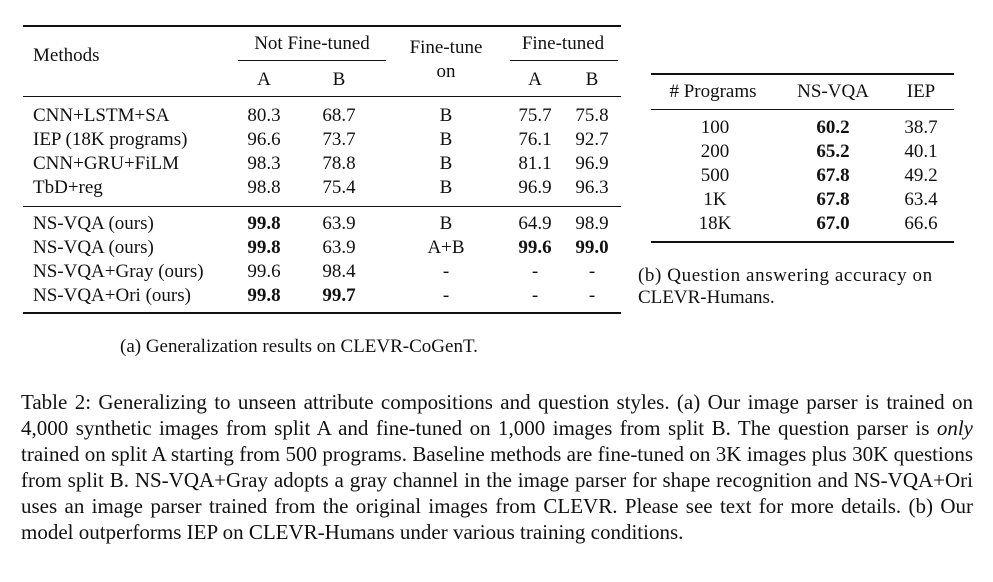 The width and height of the screenshot is (993, 582). I want to click on header-finetuned: Fine-tuned, so click(563, 43).